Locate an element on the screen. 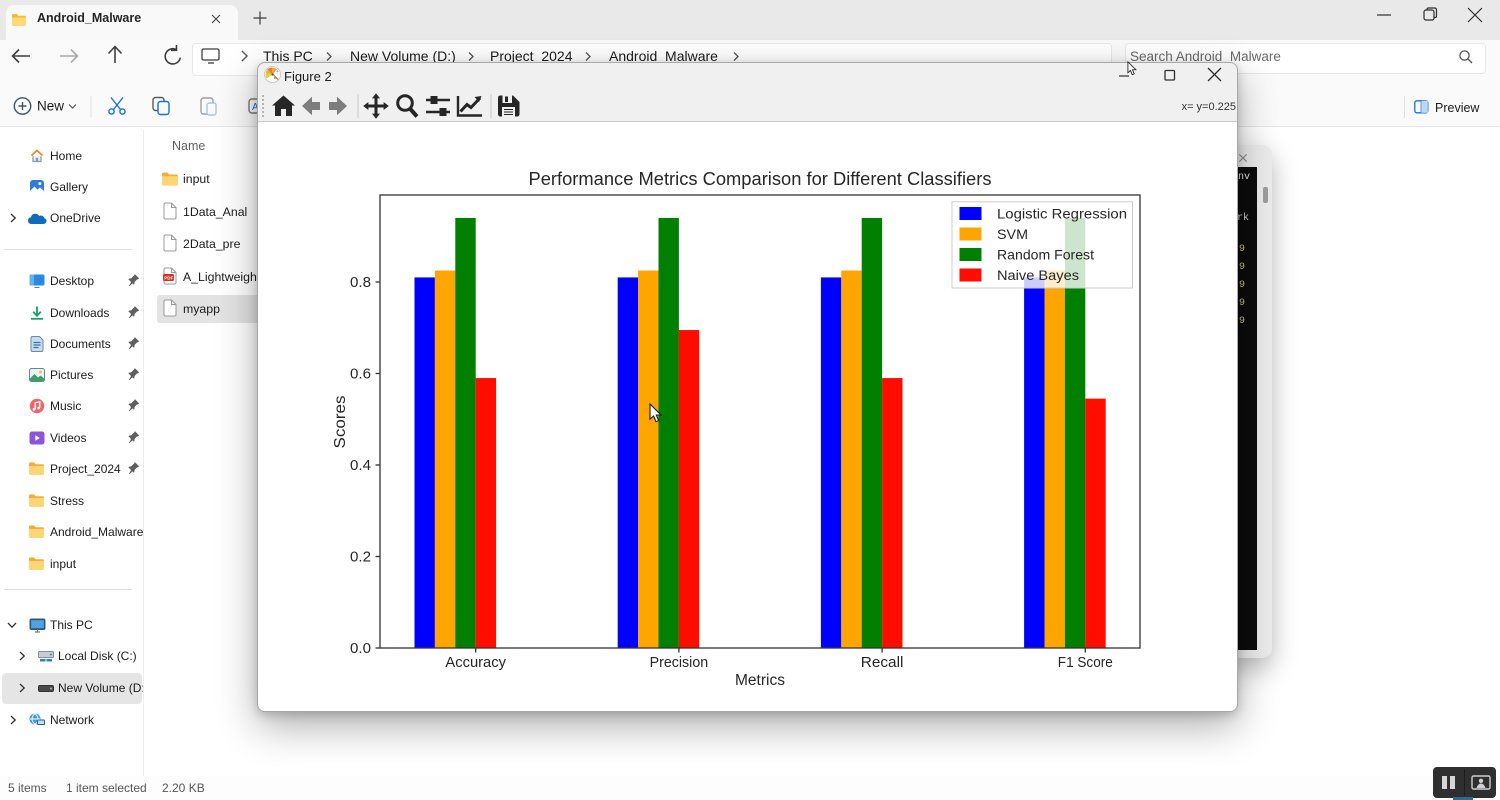  svg-text: Random Forest is located at coordinates (1045, 255).